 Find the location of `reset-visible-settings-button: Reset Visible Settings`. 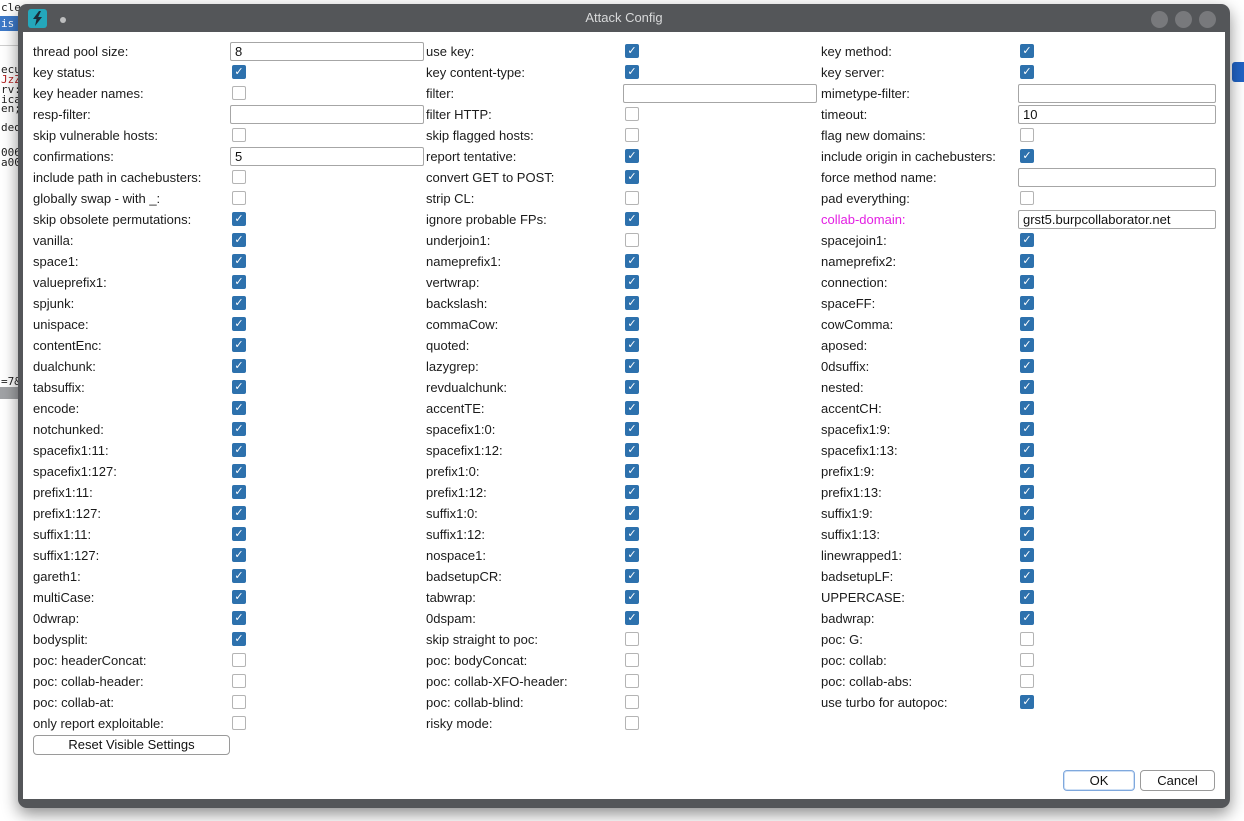

reset-visible-settings-button: Reset Visible Settings is located at coordinates (131, 745).